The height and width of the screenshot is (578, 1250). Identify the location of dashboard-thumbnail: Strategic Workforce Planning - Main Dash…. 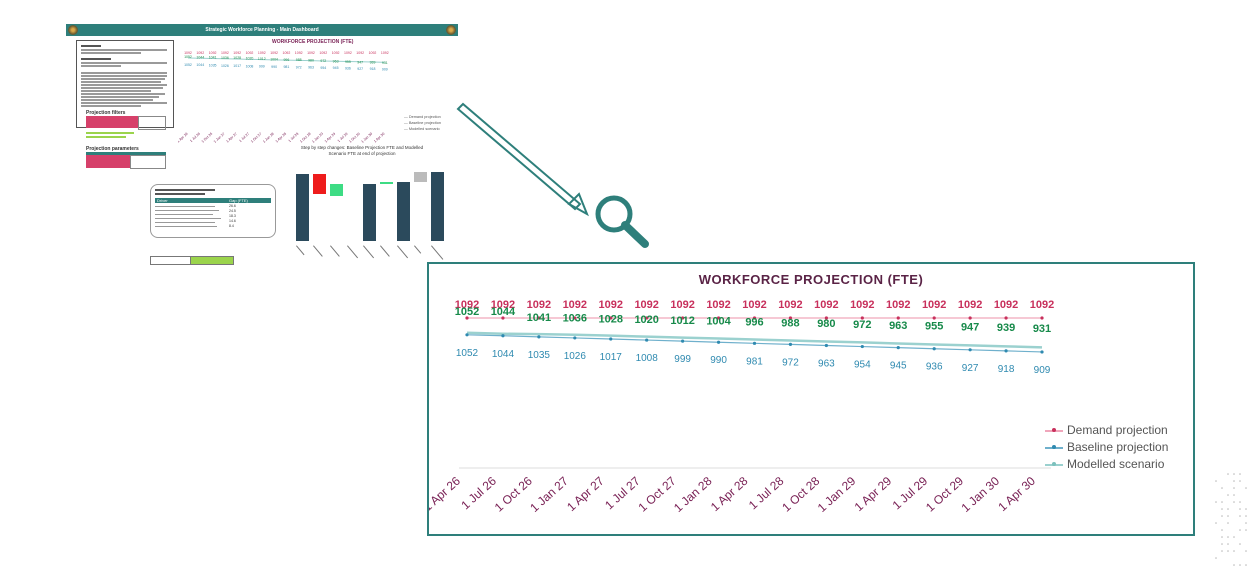
(262, 147).